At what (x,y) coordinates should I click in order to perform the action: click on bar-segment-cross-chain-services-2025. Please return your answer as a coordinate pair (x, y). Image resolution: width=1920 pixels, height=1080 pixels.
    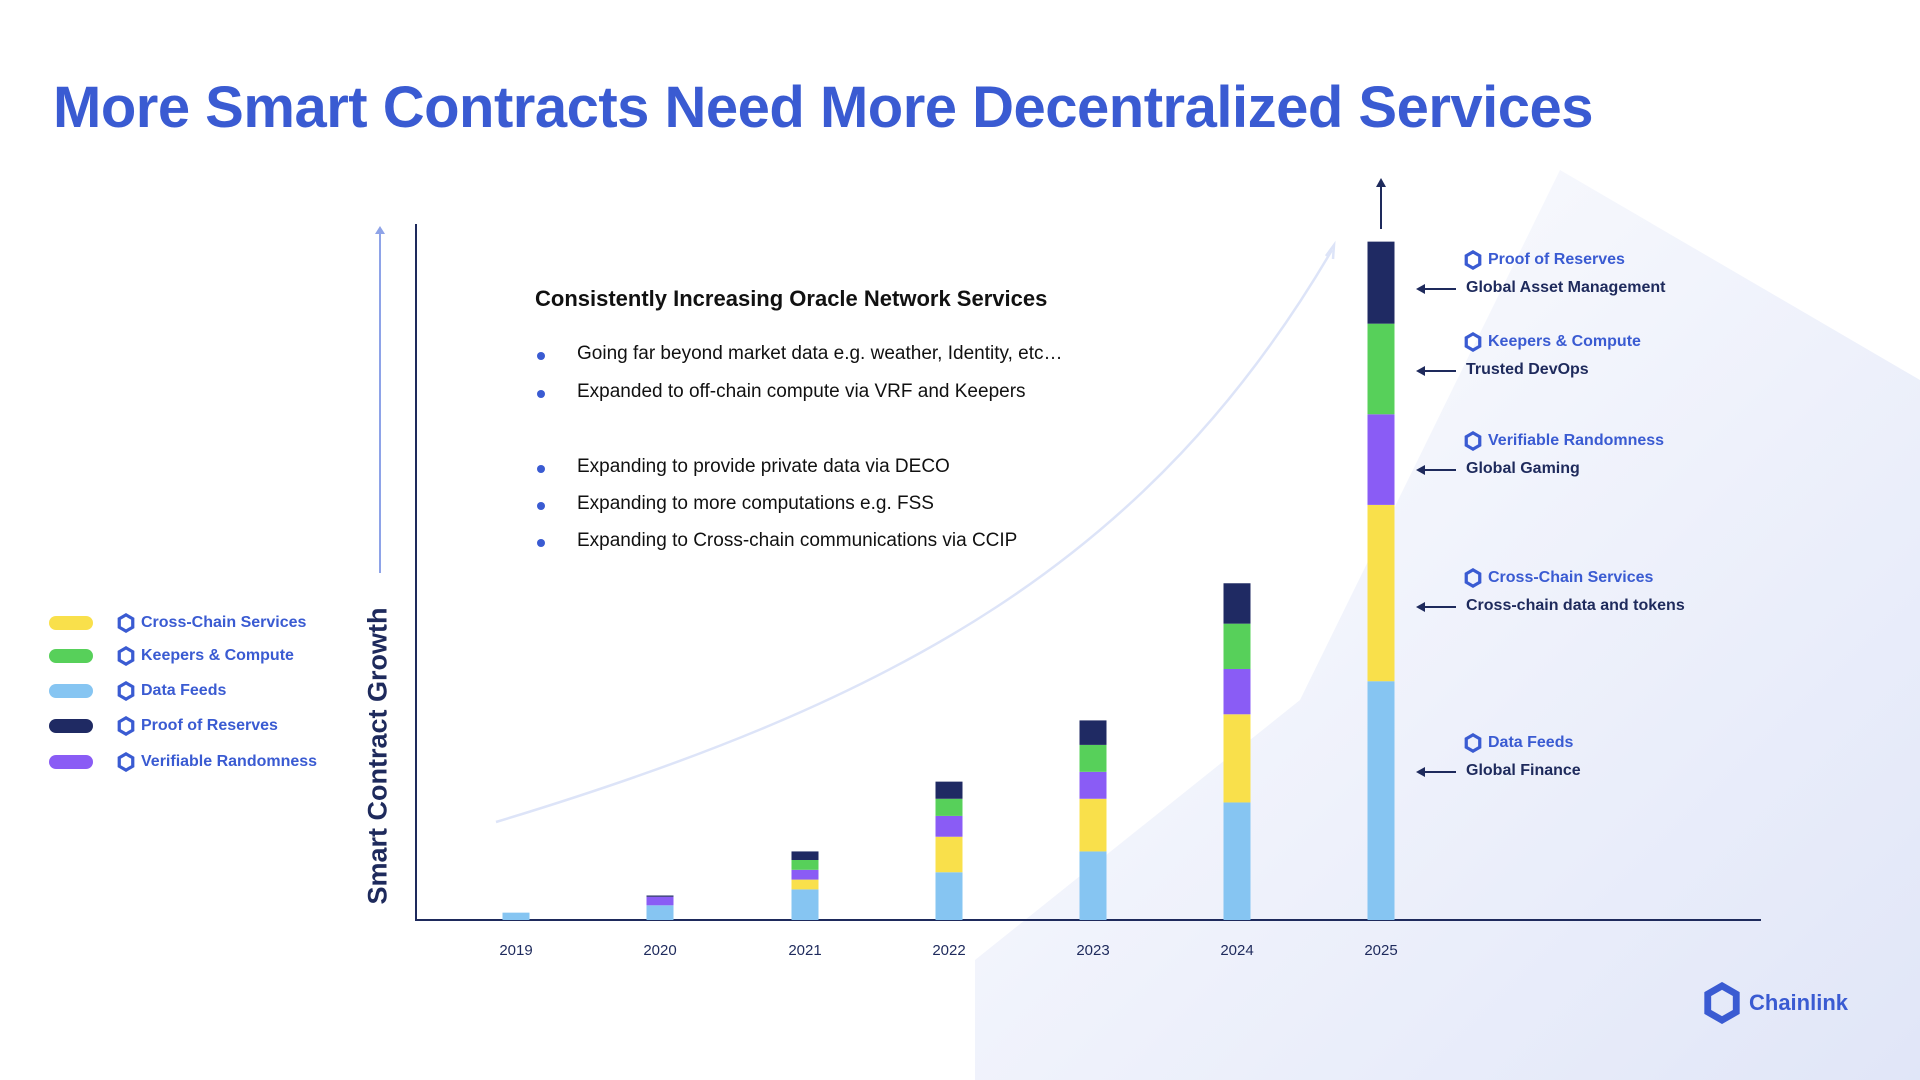
    Looking at the image, I should click on (1381, 593).